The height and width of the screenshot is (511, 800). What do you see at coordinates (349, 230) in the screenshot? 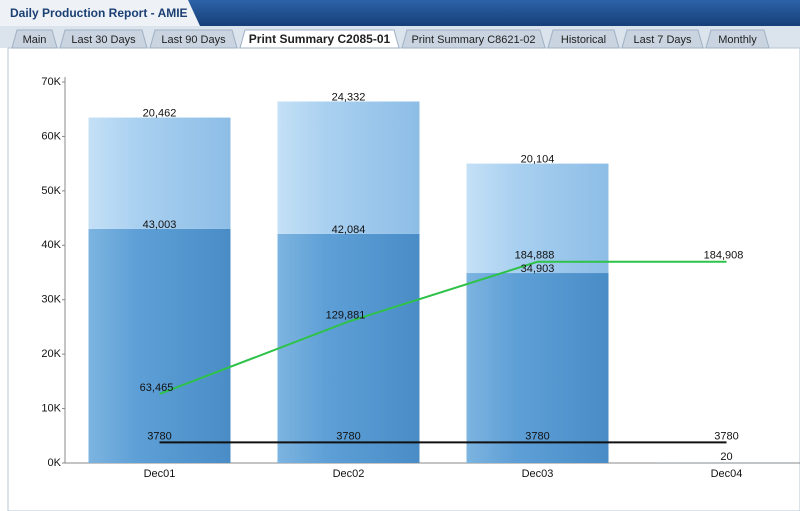
I see `value-label: 42,084` at bounding box center [349, 230].